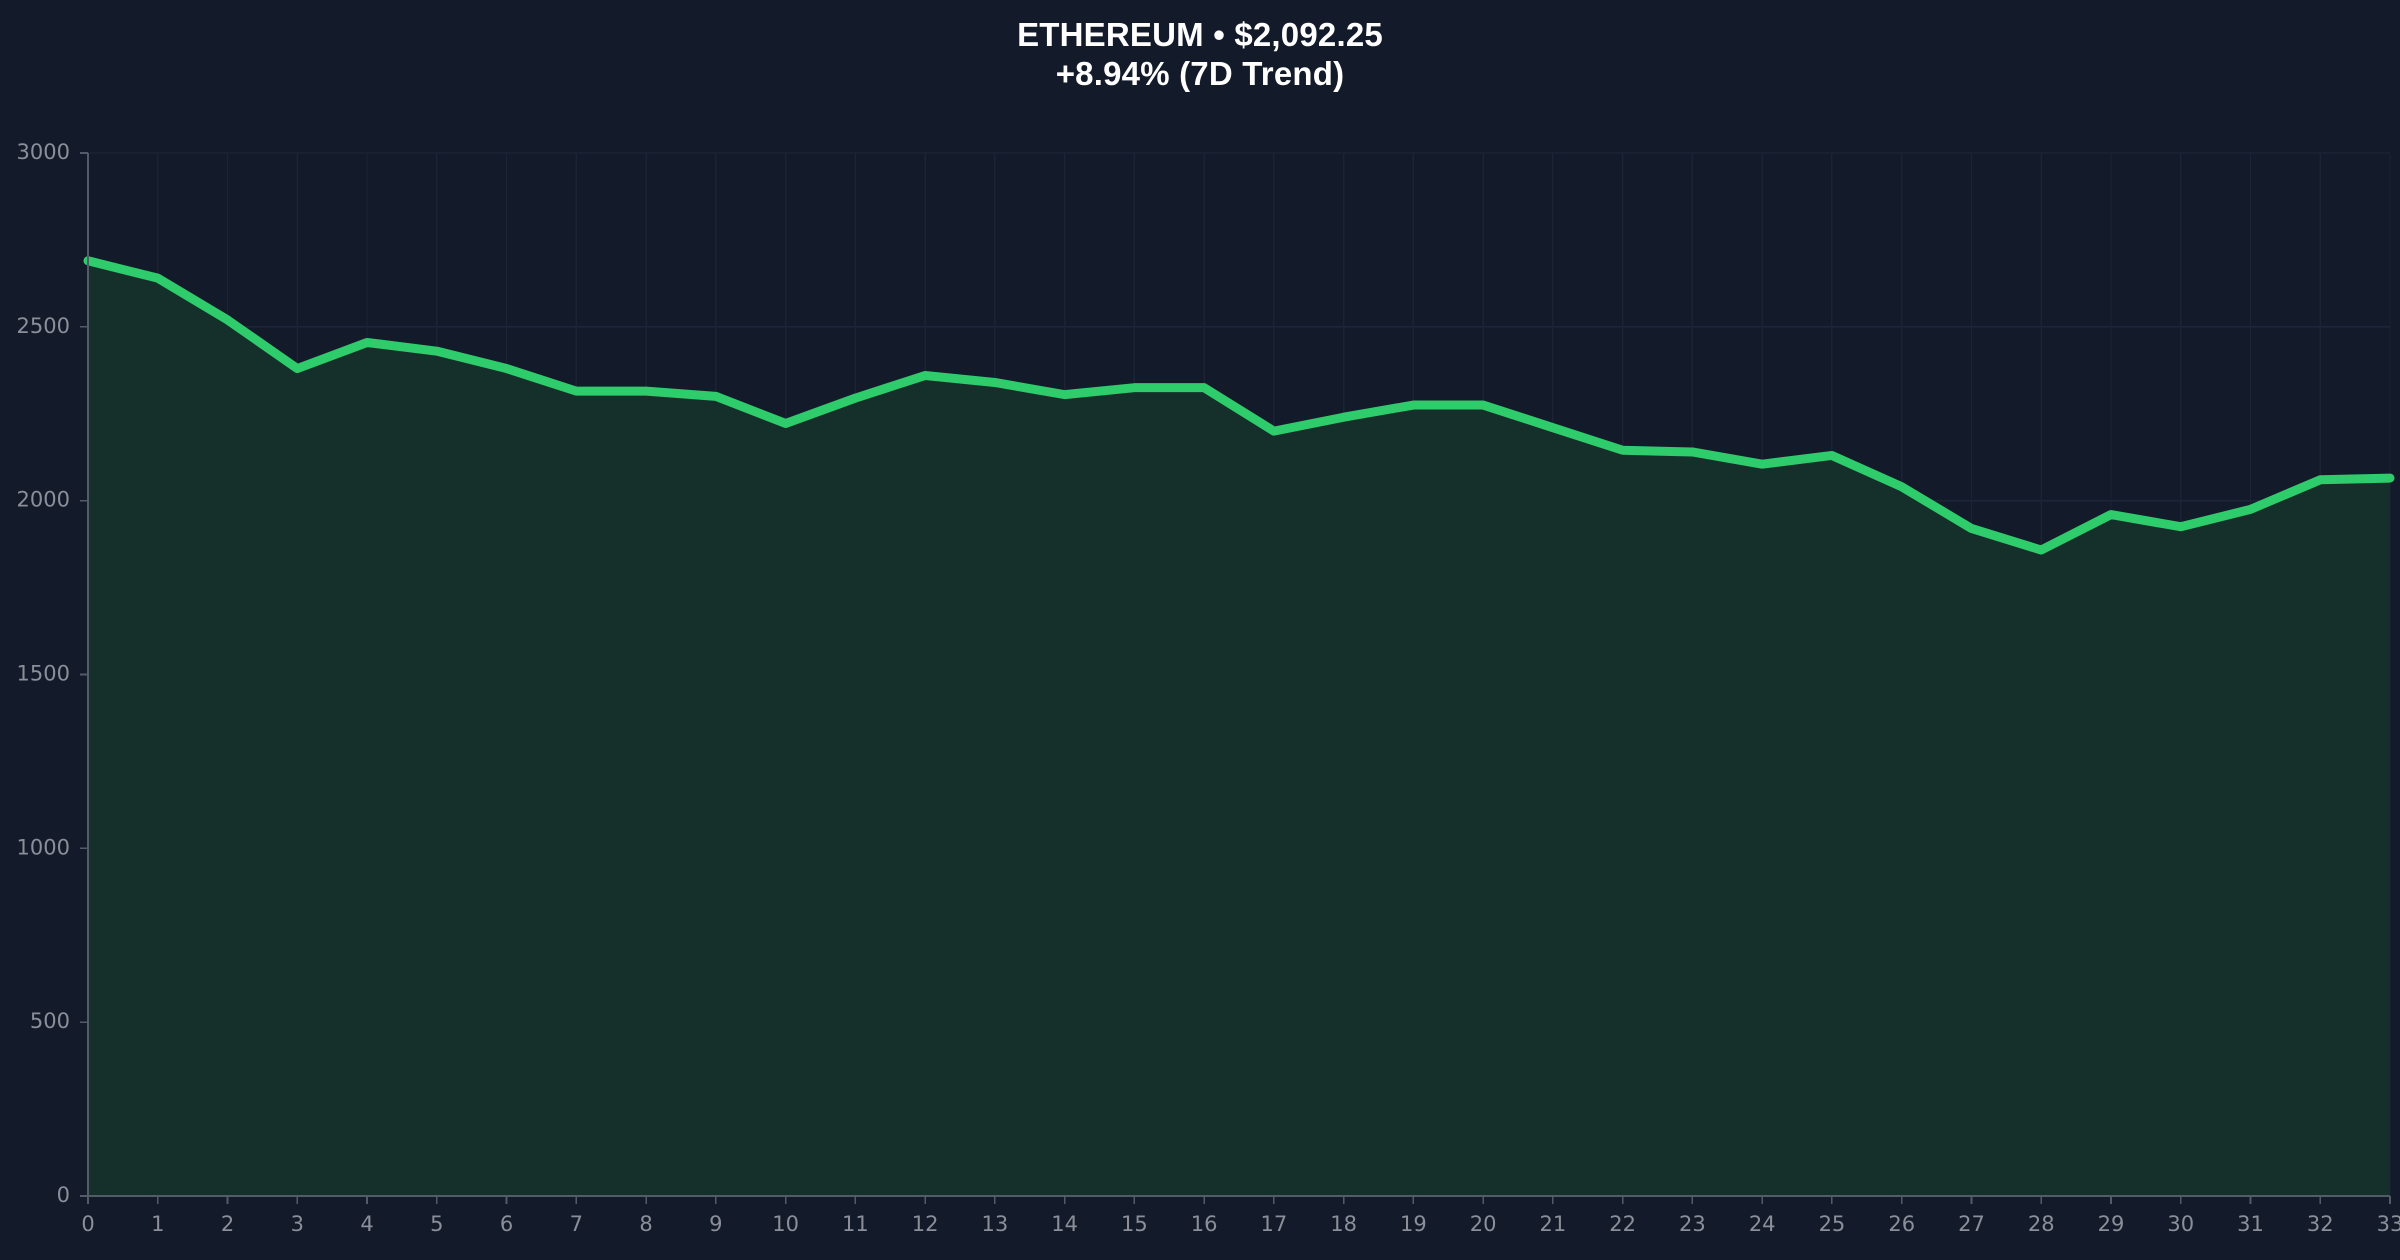 The height and width of the screenshot is (1260, 2400). Describe the element at coordinates (1413, 1224) in the screenshot. I see `x-tick-label: 19` at that location.